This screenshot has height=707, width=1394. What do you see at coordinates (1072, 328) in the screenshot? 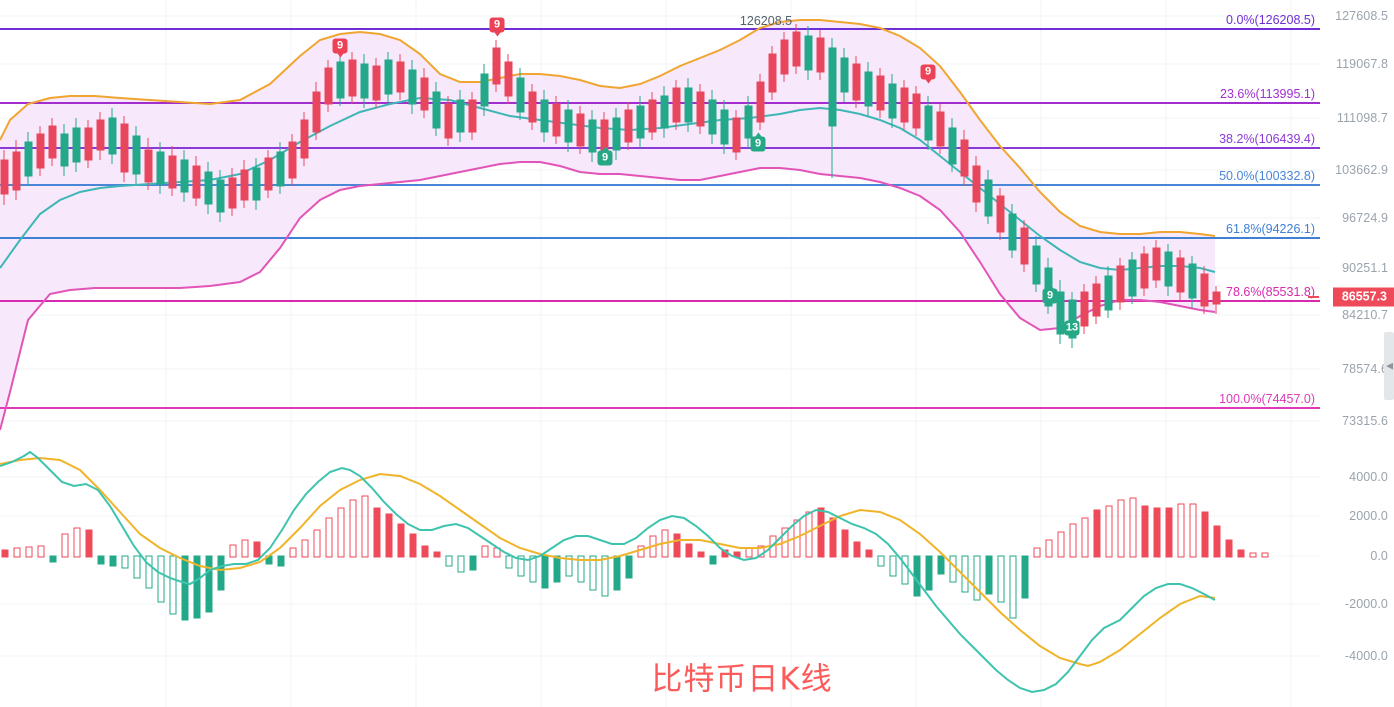
I see `td-marker-buy: 13` at bounding box center [1072, 328].